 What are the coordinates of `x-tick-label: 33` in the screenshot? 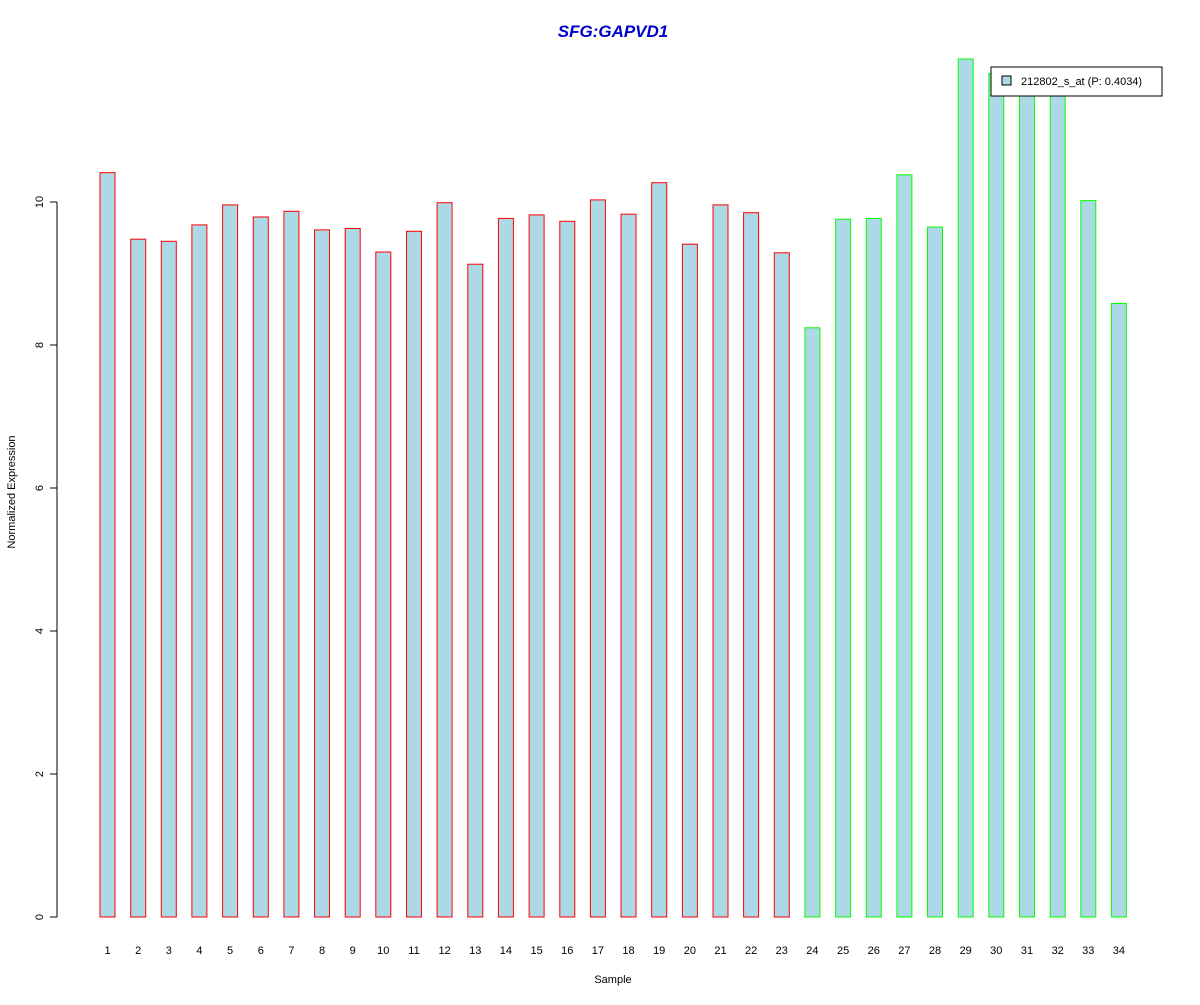 It's located at (1088, 951).